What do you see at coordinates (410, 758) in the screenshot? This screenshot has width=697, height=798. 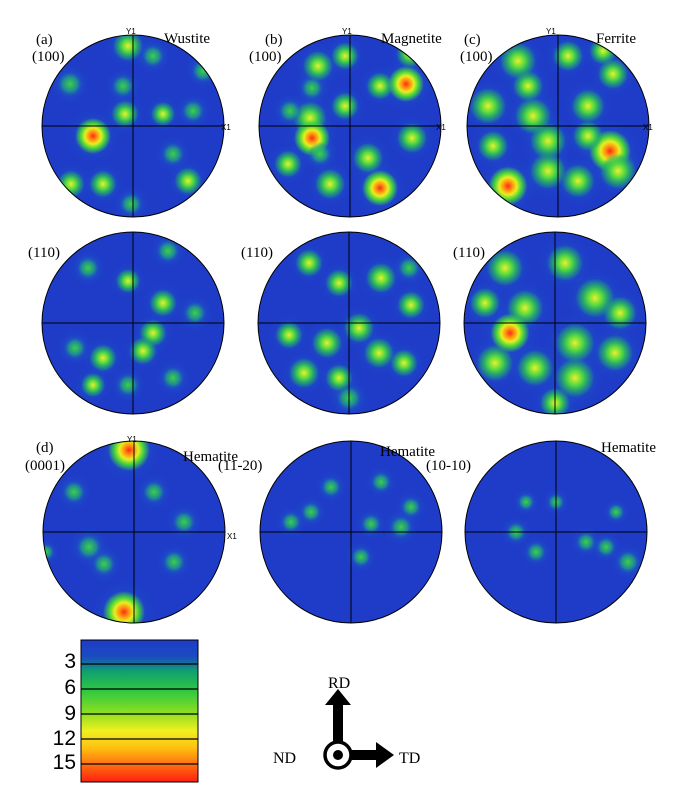 I see `td-label: TD` at bounding box center [410, 758].